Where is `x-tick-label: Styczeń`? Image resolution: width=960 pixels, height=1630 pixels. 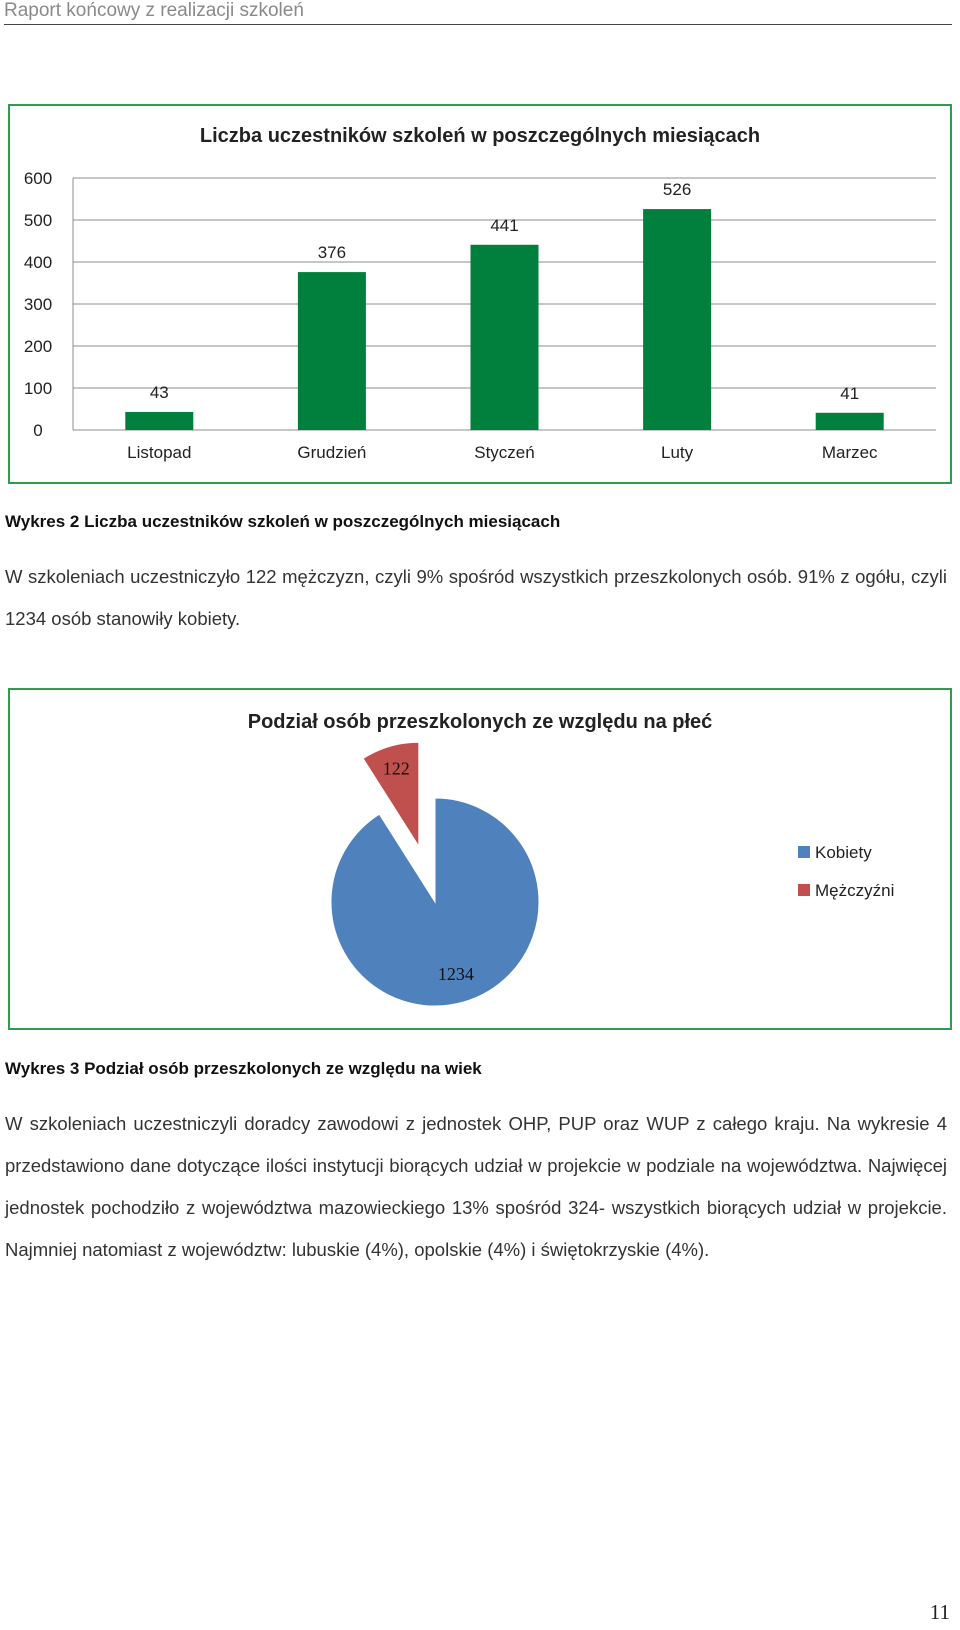 x-tick-label: Styczeń is located at coordinates (504, 452).